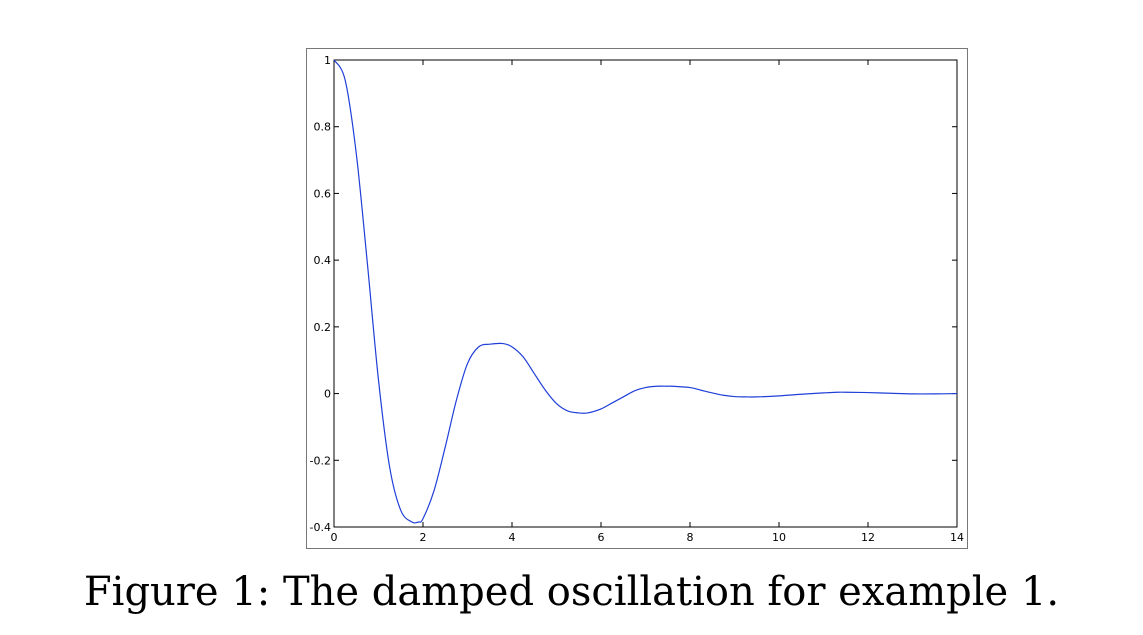 The height and width of the screenshot is (635, 1143). What do you see at coordinates (779, 537) in the screenshot?
I see `x-tick-label: 10` at bounding box center [779, 537].